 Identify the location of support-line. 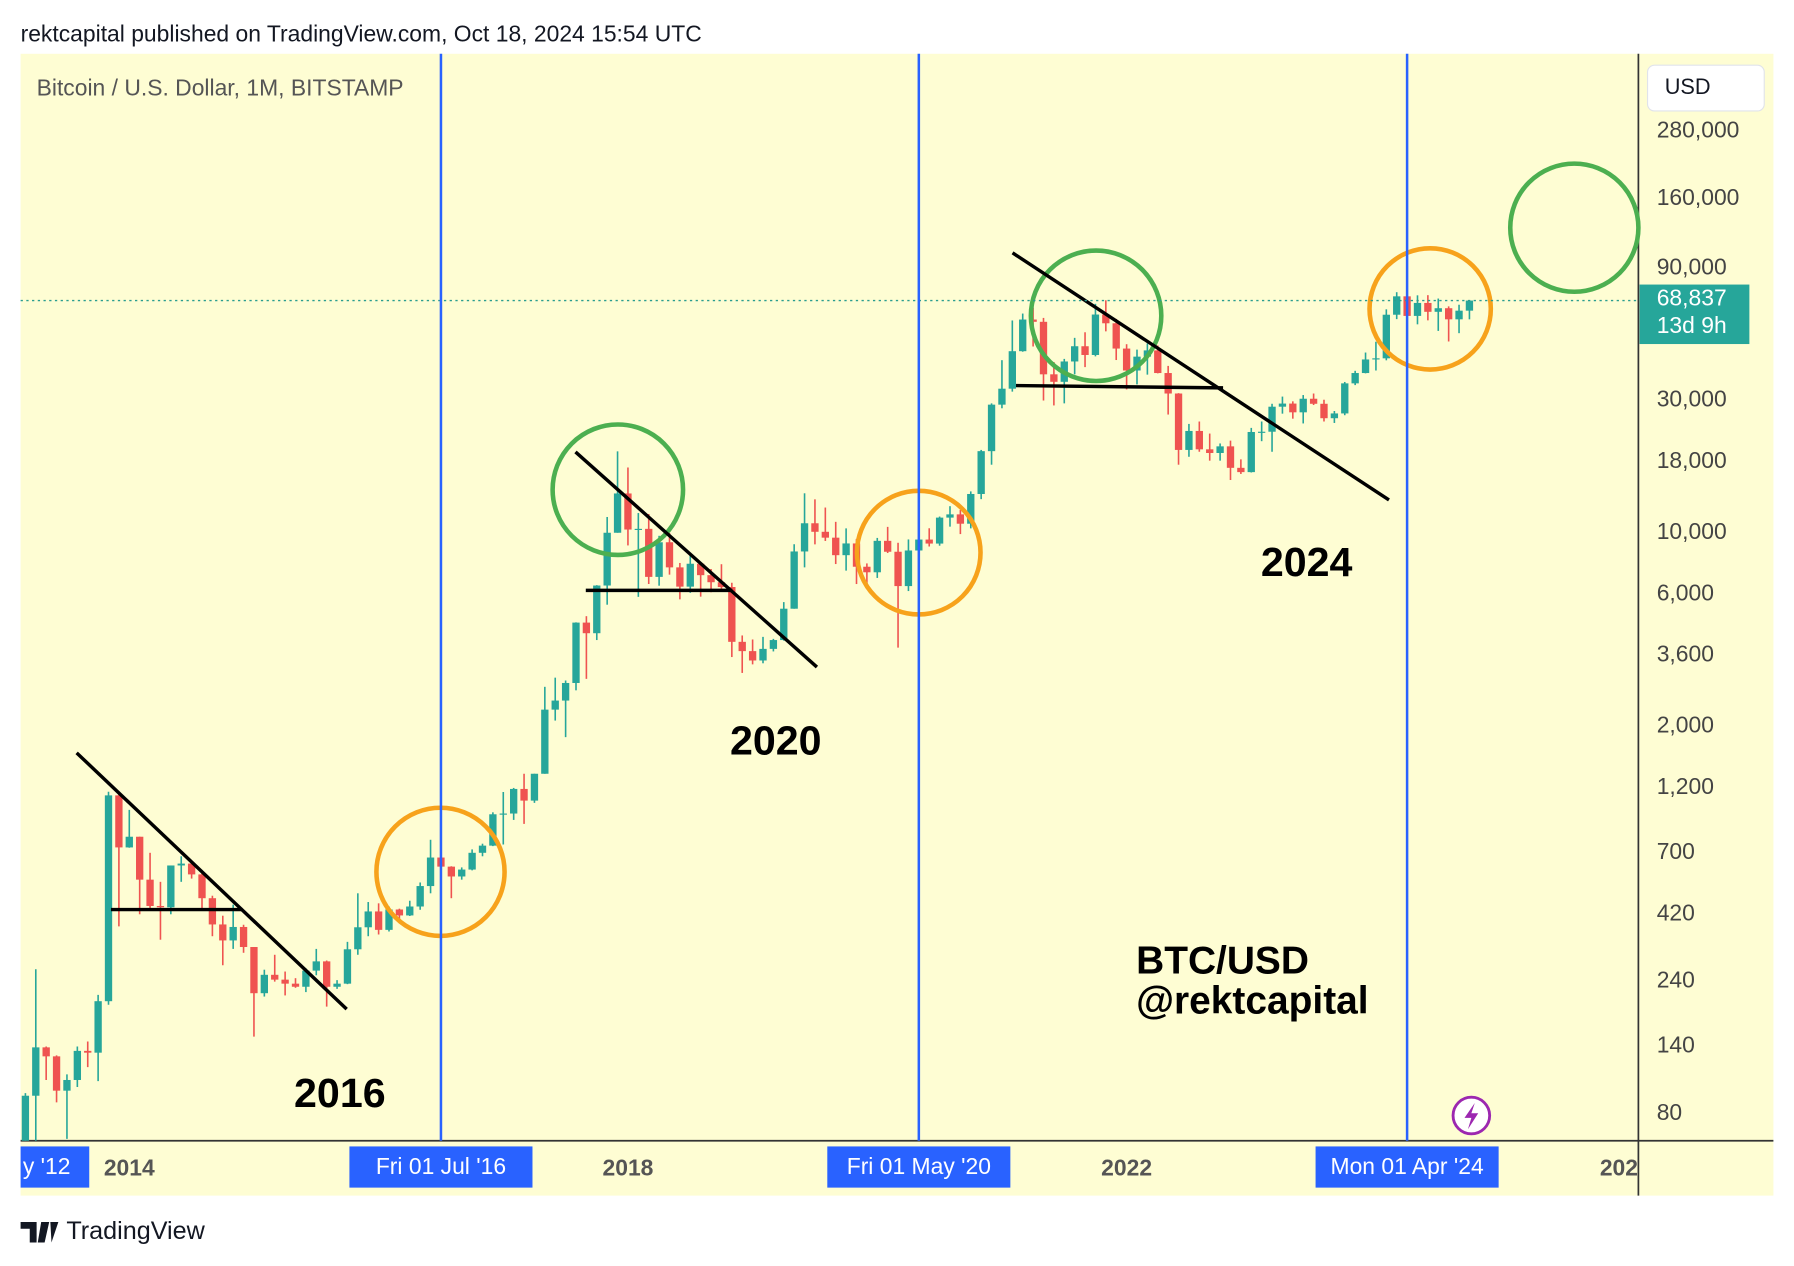
(1119, 386).